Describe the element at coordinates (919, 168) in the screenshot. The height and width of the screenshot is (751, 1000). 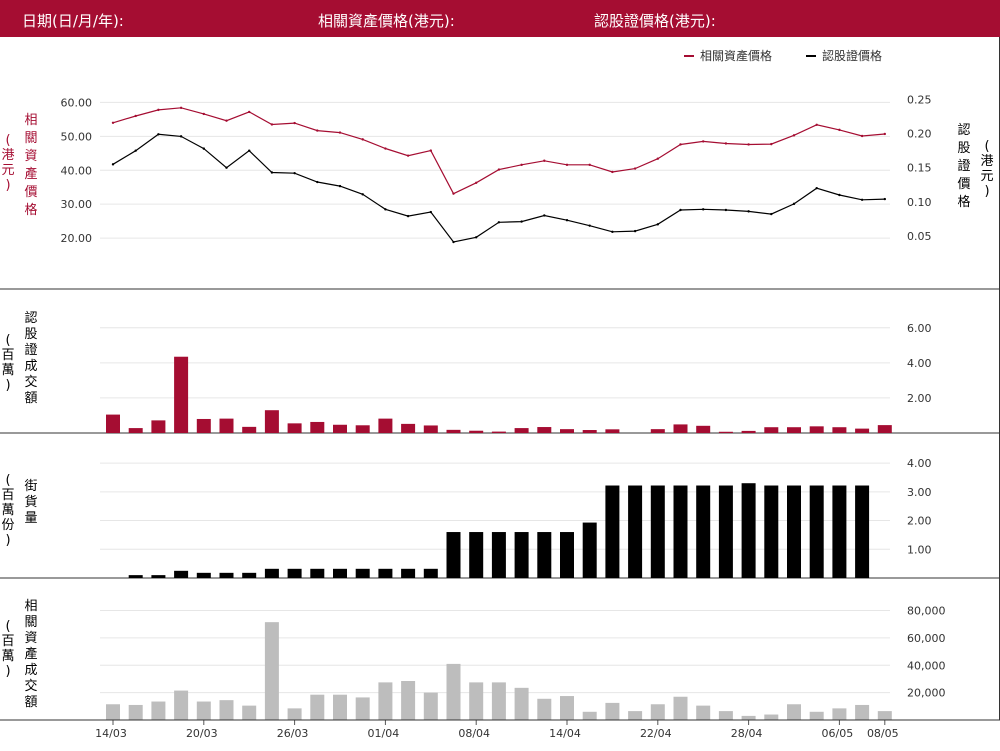
I see `y-right-tick-label: 0.15` at that location.